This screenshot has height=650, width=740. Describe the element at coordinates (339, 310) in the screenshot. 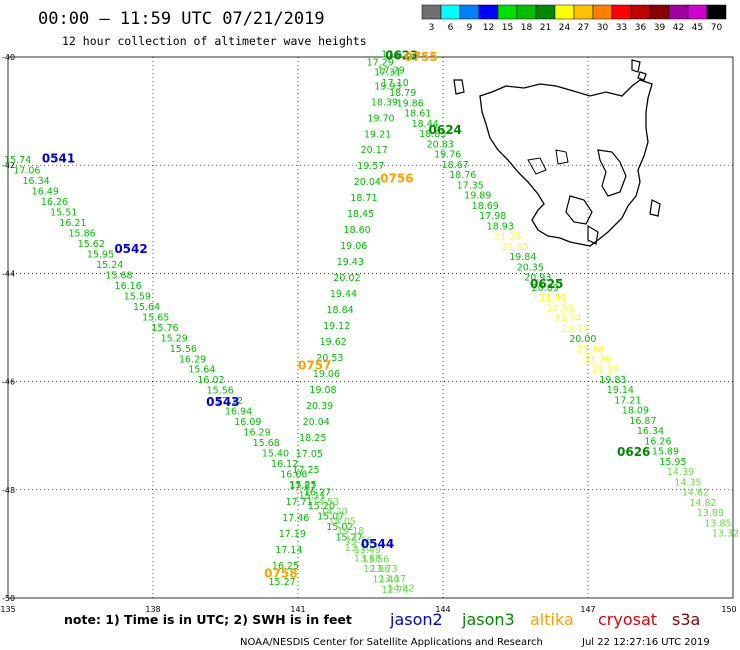

I see `wave-height-value: 18.84` at that location.